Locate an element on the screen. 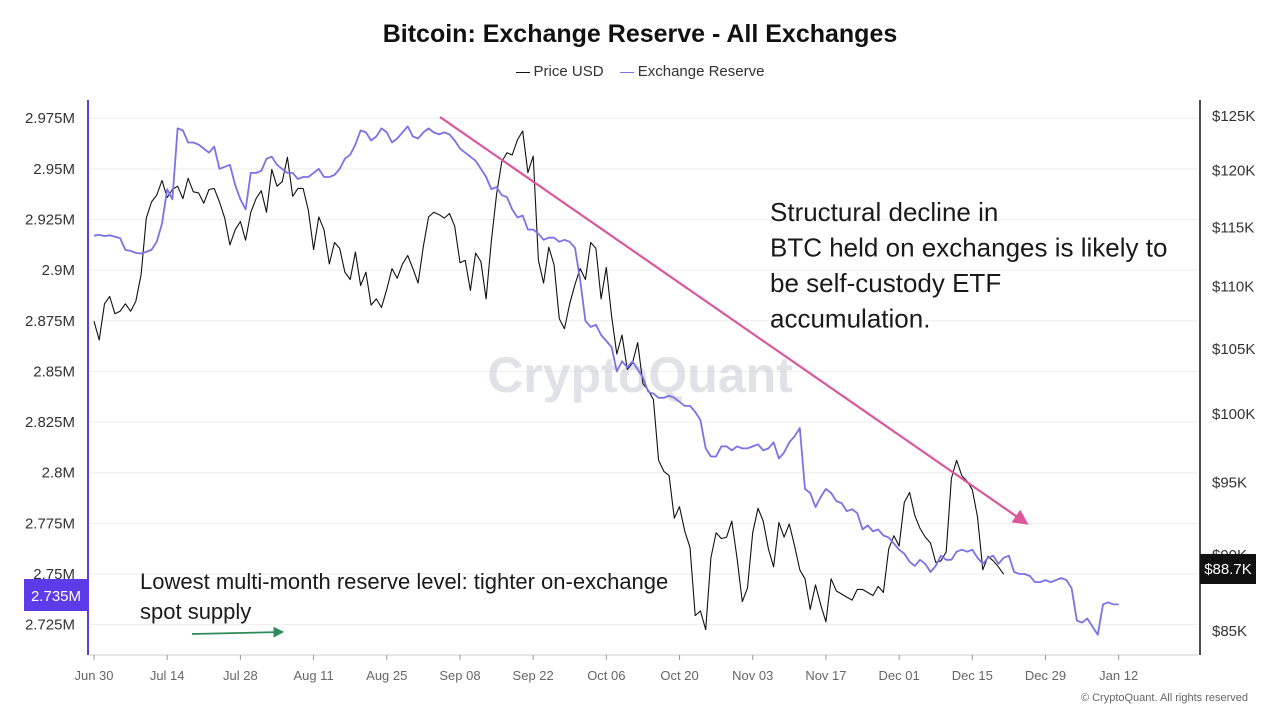 This screenshot has height=720, width=1280. left-tick-label: 2.75M is located at coordinates (54, 574).